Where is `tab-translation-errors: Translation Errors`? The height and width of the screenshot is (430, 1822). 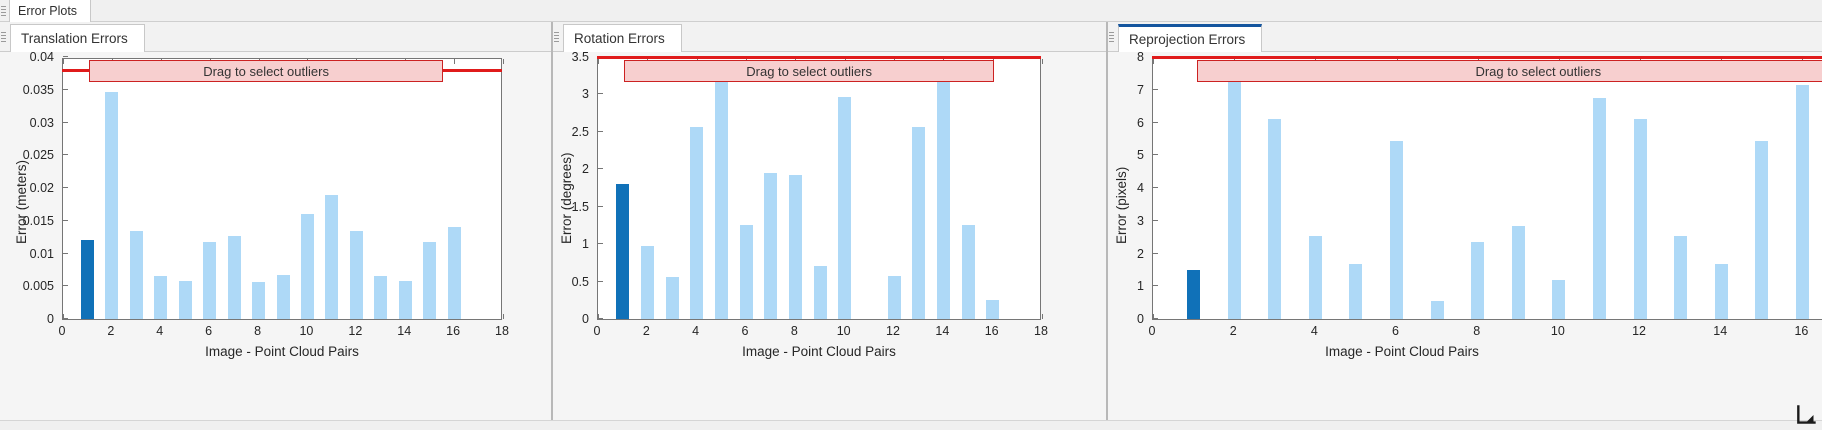
tab-translation-errors: Translation Errors is located at coordinates (77, 38).